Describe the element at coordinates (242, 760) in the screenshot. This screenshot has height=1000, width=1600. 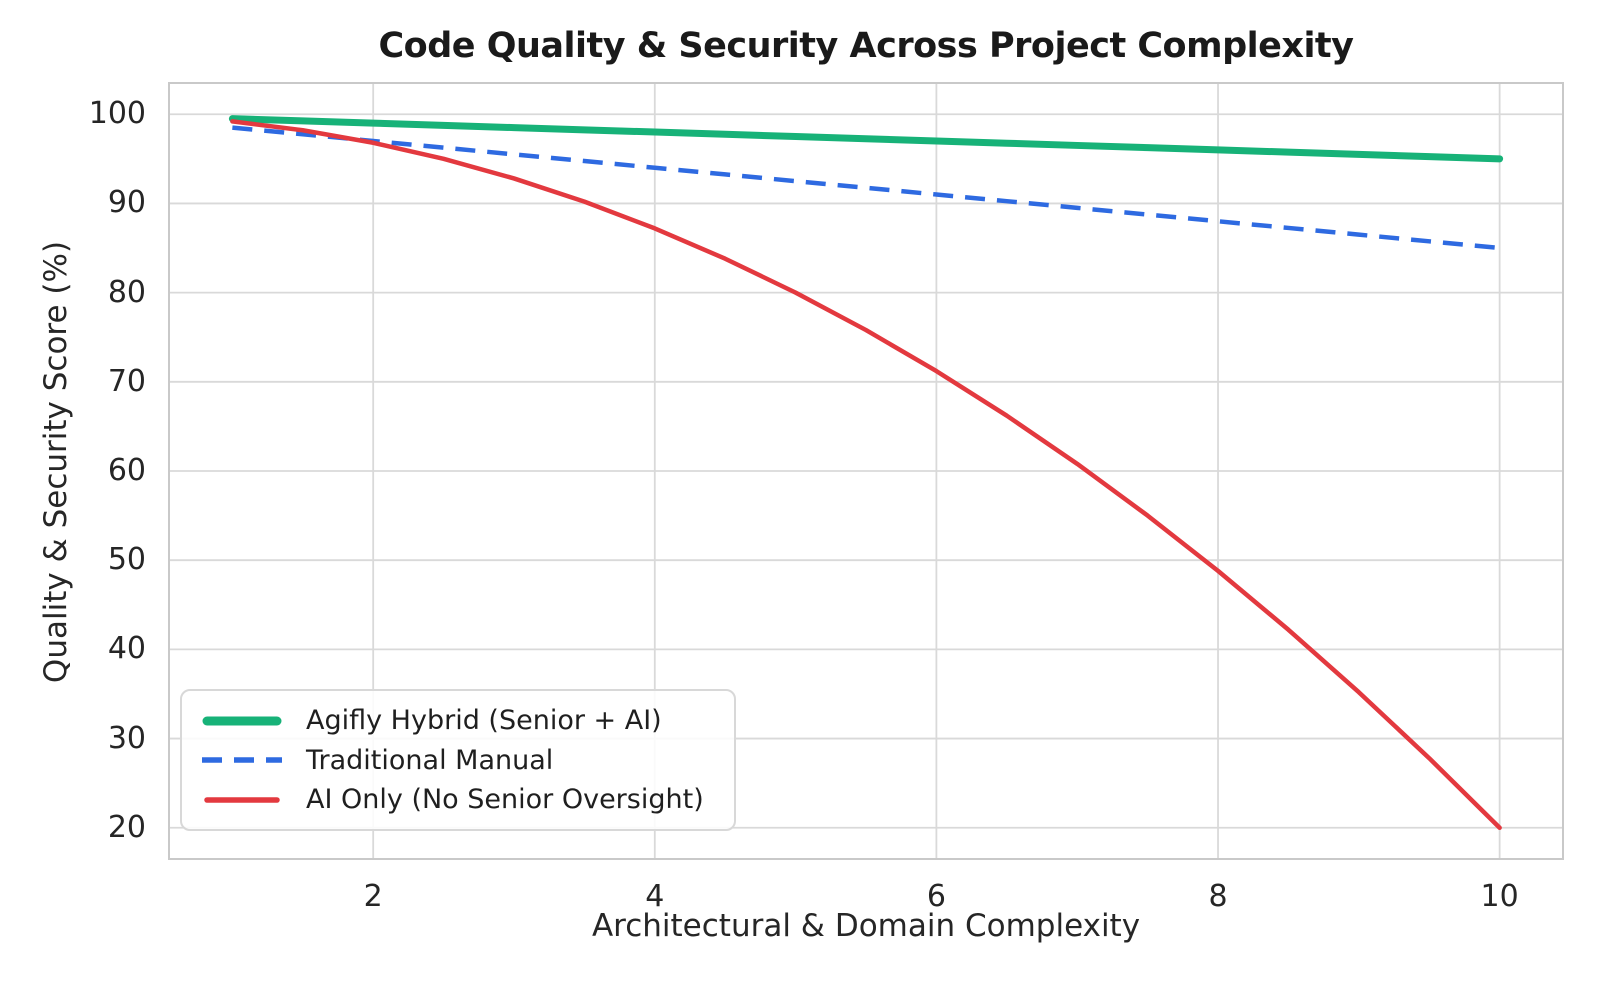
I see `legend-swatch-traditional-manual` at that location.